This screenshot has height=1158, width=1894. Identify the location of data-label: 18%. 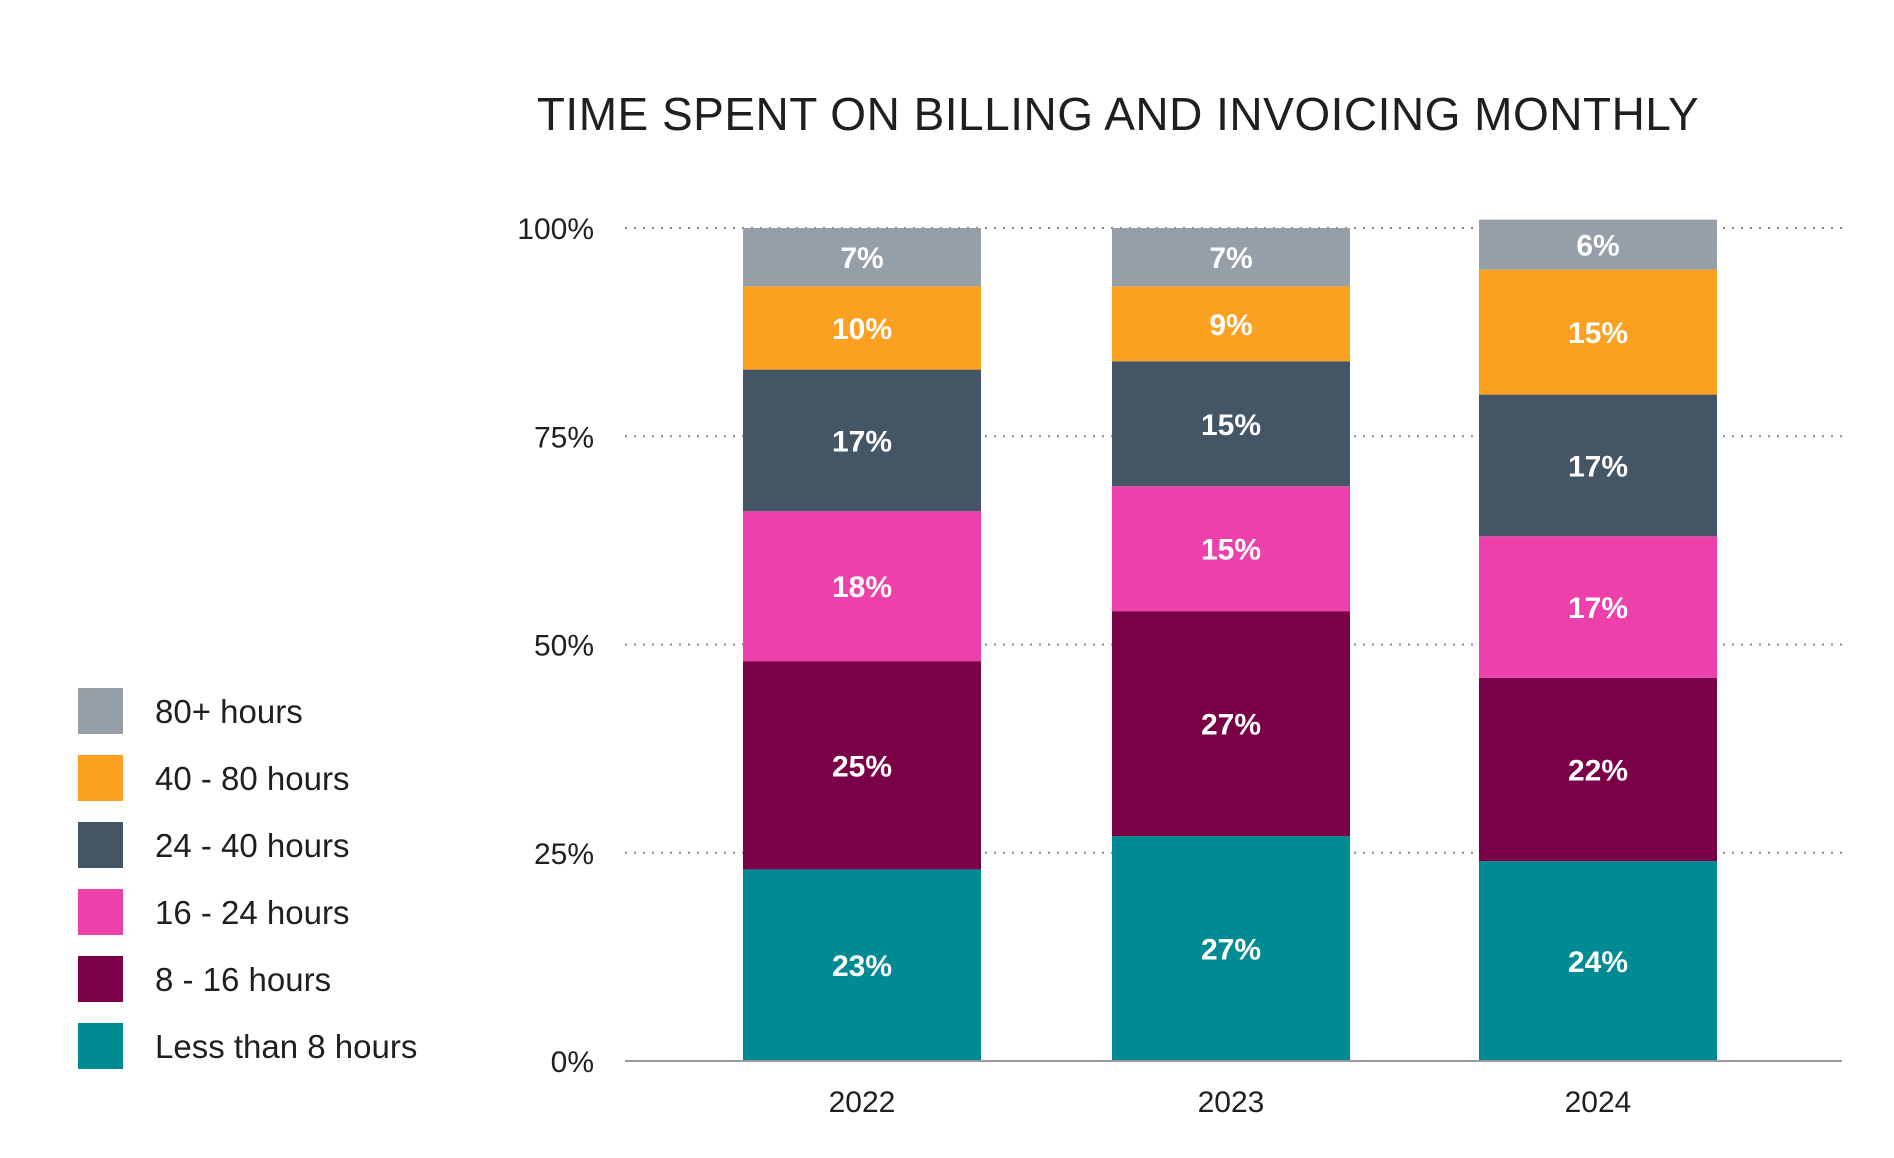
(862, 587).